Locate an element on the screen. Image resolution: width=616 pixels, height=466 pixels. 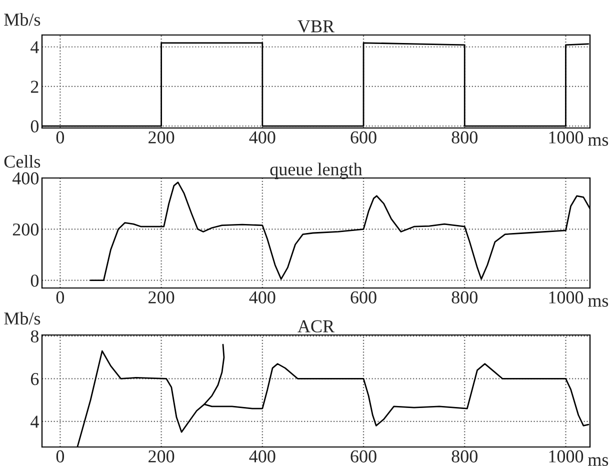
chart-title: queue length is located at coordinates (316, 171).